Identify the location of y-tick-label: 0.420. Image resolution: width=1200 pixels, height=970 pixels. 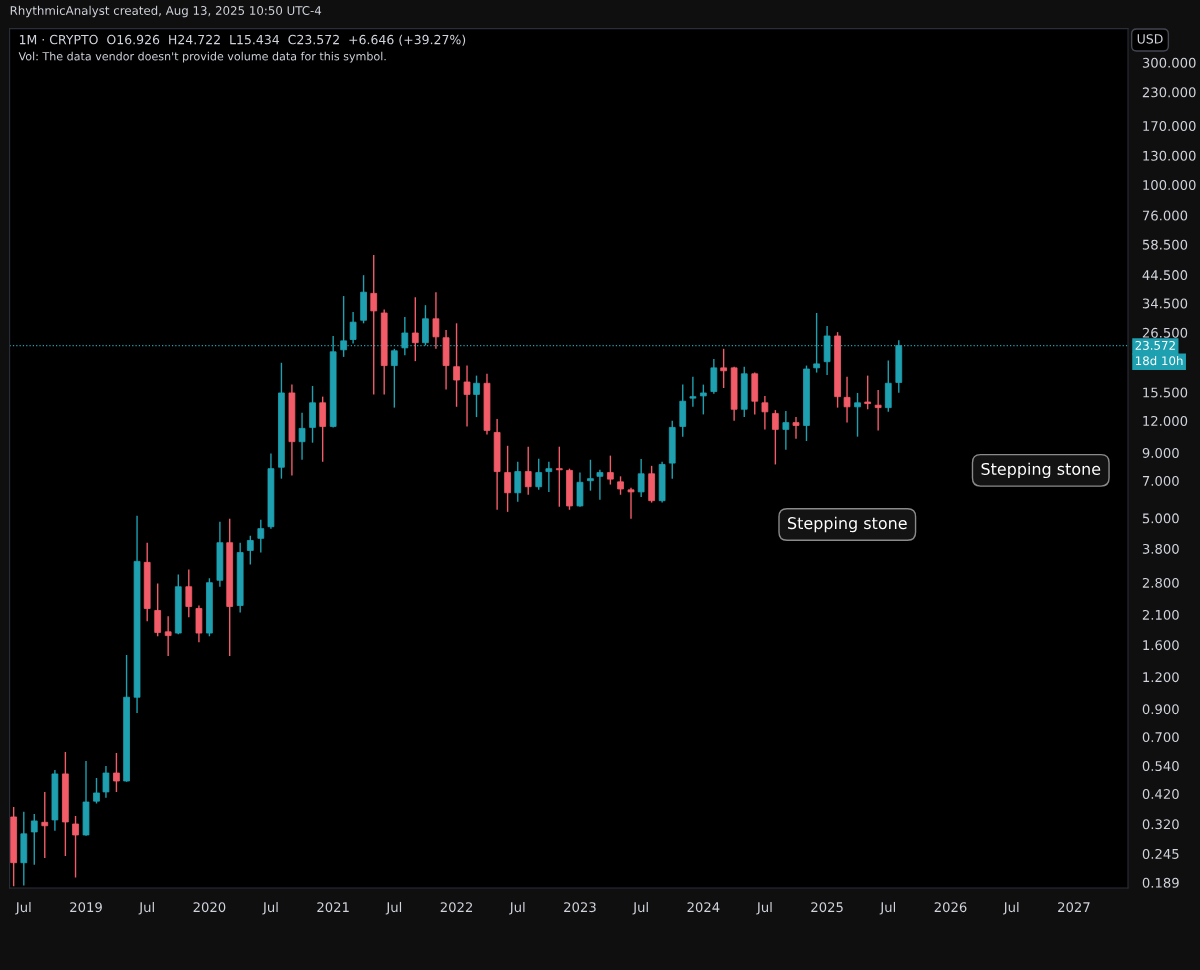
(1160, 793).